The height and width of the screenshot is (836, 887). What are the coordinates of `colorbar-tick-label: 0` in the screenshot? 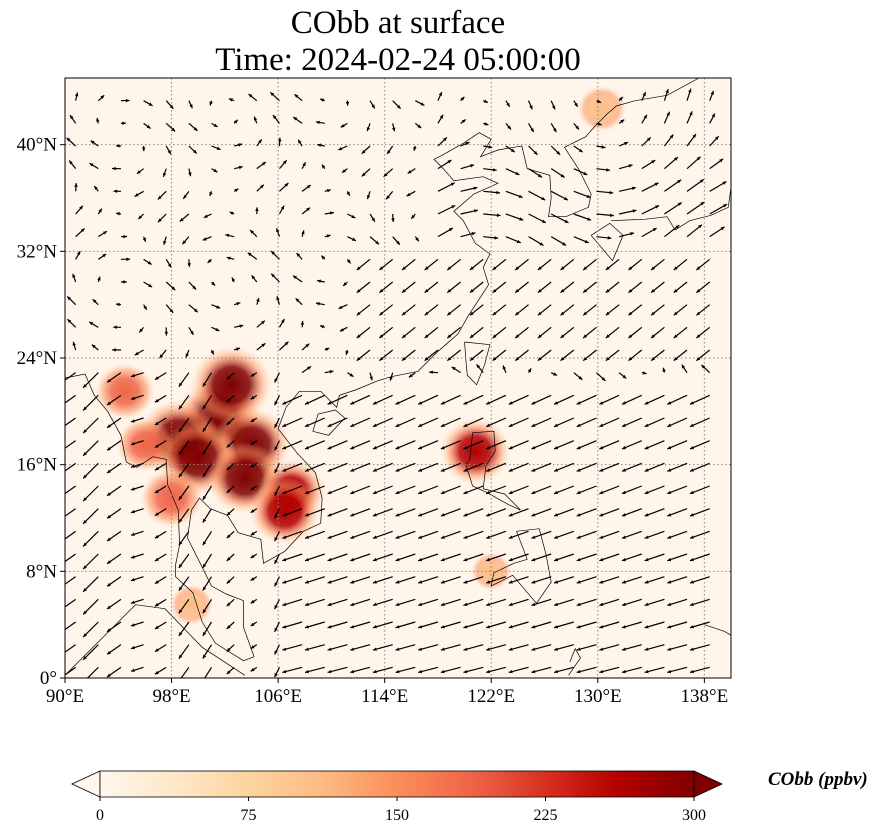 It's located at (100, 815).